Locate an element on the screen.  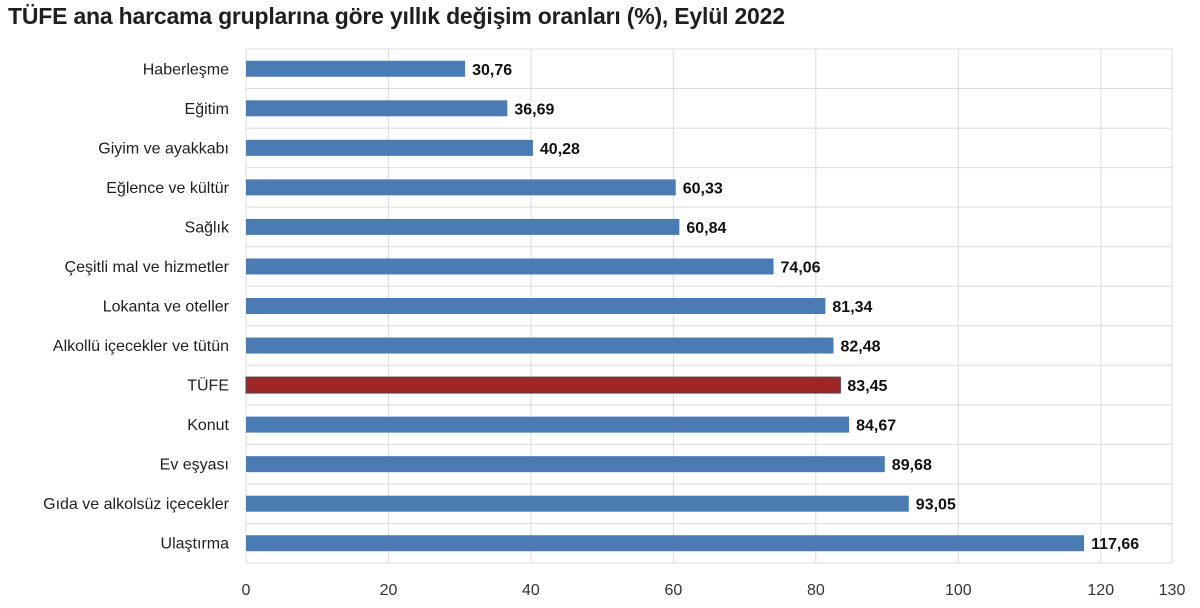
category-label: Haberleşme is located at coordinates (186, 69).